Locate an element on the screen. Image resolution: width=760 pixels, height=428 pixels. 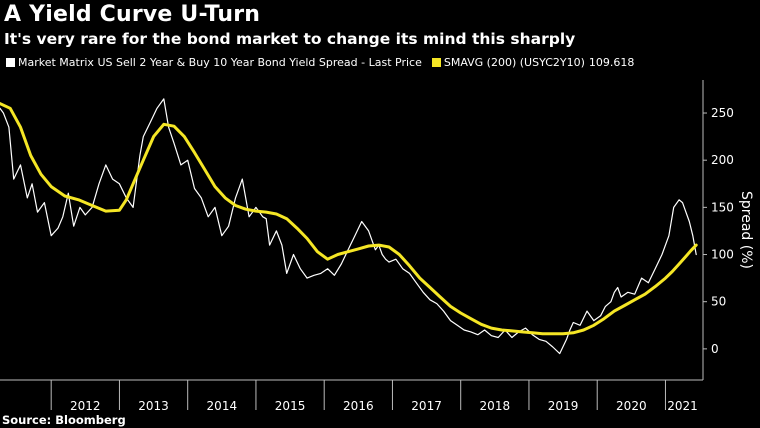
legend-swatch-smavg is located at coordinates (436, 62).